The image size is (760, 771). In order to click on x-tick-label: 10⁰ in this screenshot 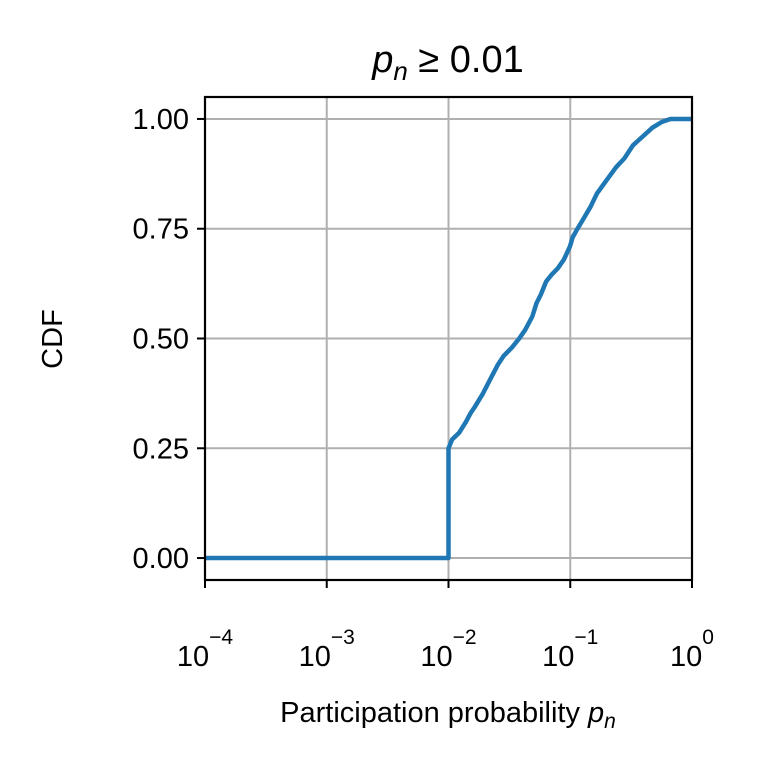, I will do `click(692, 649)`.